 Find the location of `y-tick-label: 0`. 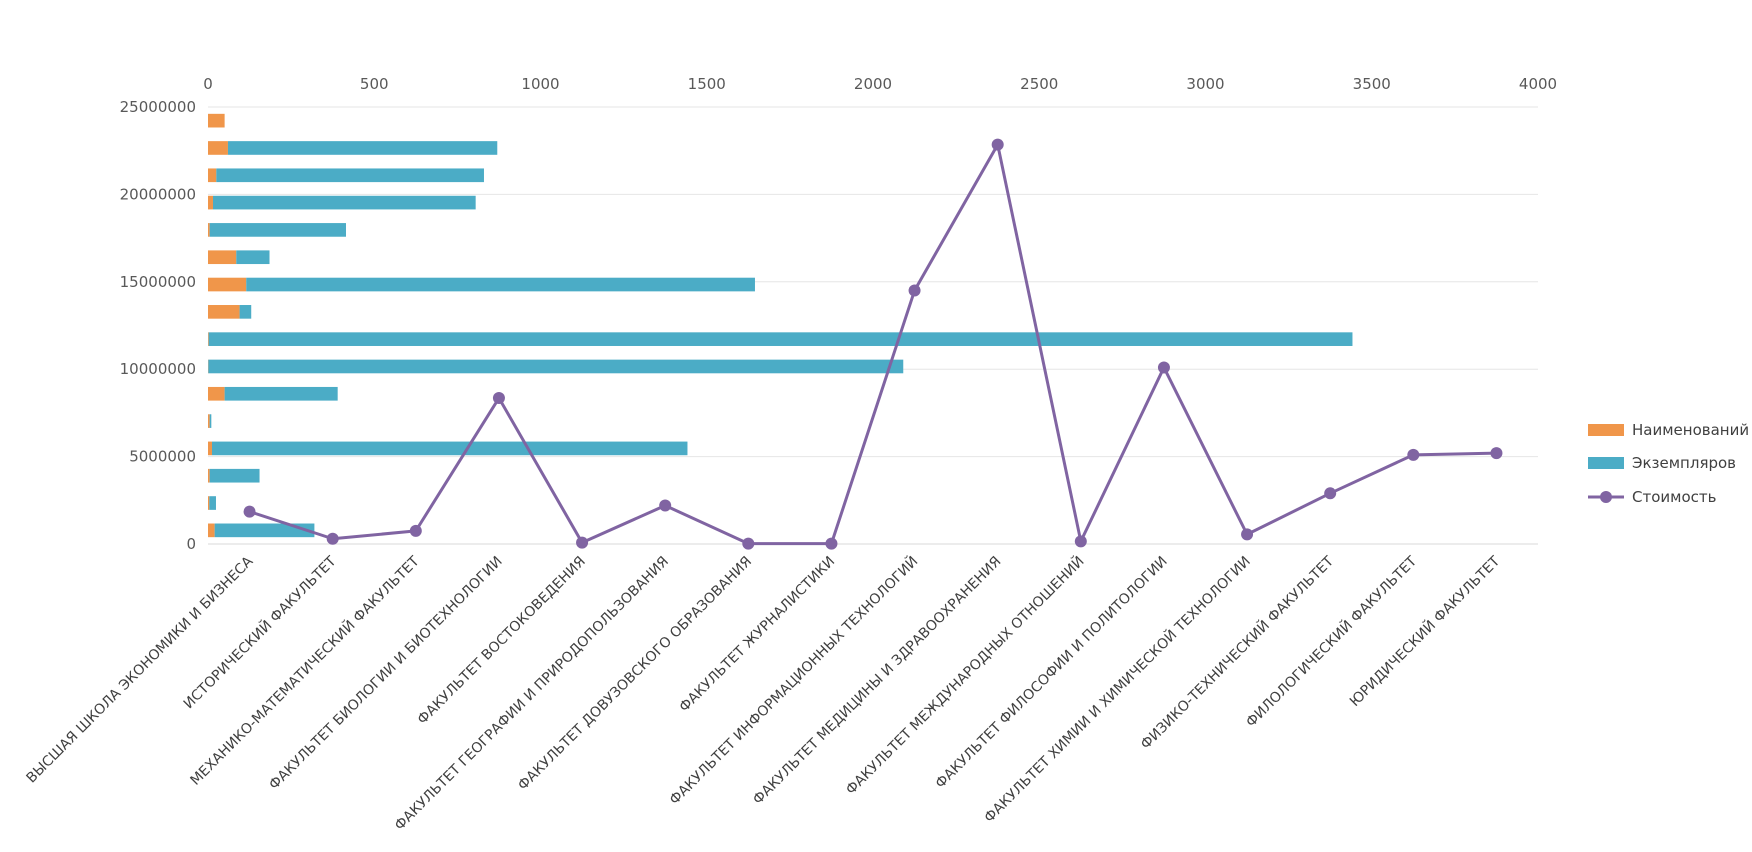

y-tick-label: 0 is located at coordinates (191, 544).